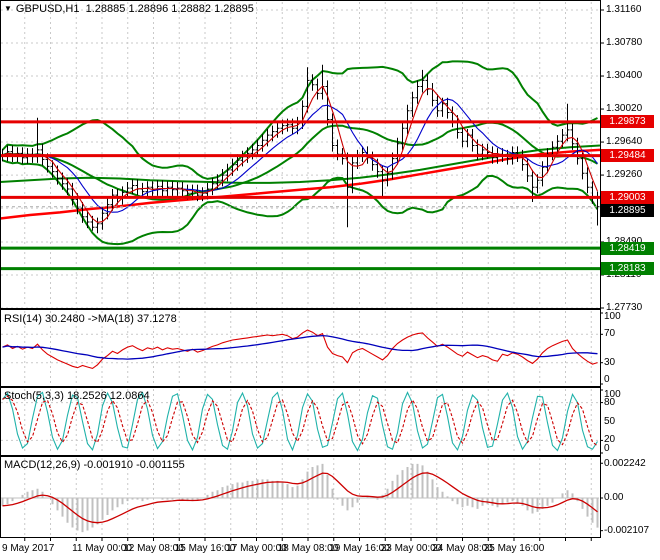 The image size is (660, 560). Describe the element at coordinates (624, 142) in the screenshot. I see `price-tick-label: 1.29640` at that location.